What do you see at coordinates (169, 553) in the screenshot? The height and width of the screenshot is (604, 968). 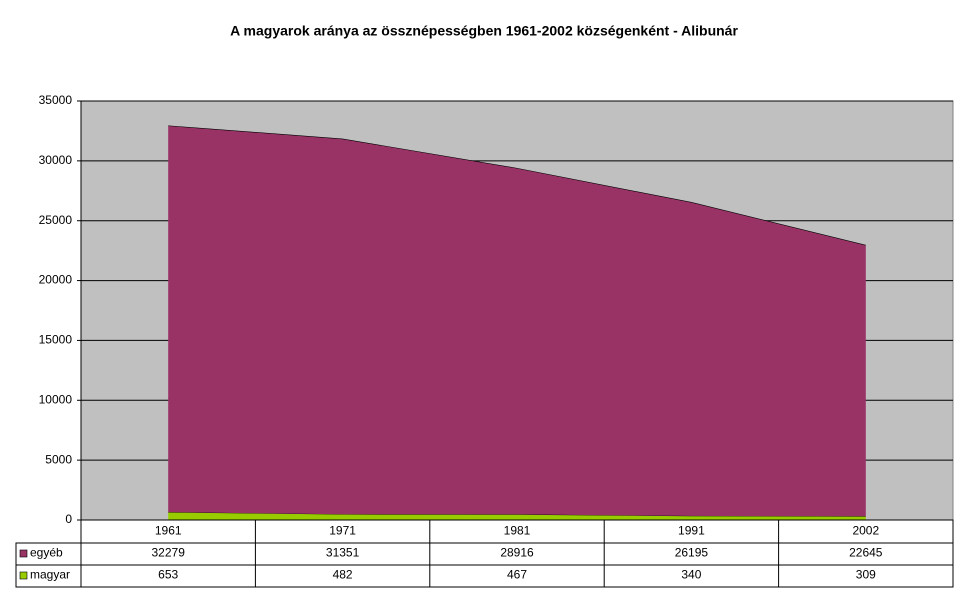 I see `table-value: 32279` at bounding box center [169, 553].